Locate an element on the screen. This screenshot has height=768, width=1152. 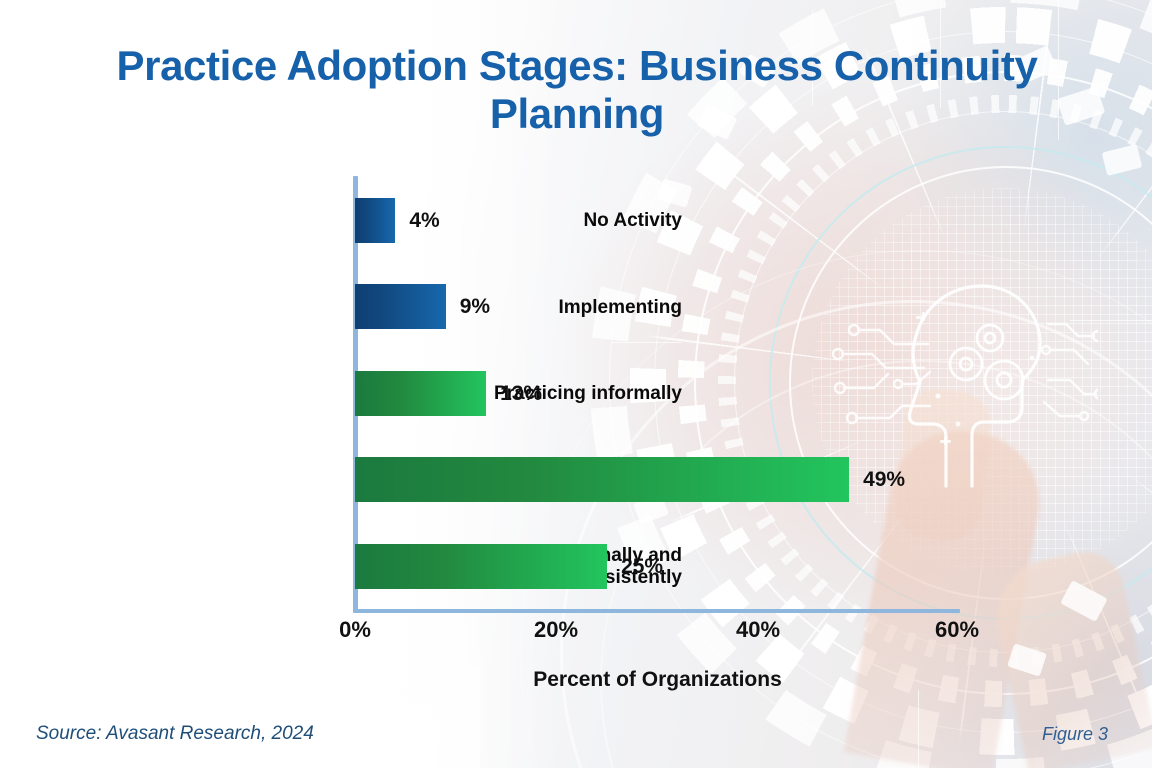
bar-row: Practicing informally 13% is located at coordinates (657, 394).